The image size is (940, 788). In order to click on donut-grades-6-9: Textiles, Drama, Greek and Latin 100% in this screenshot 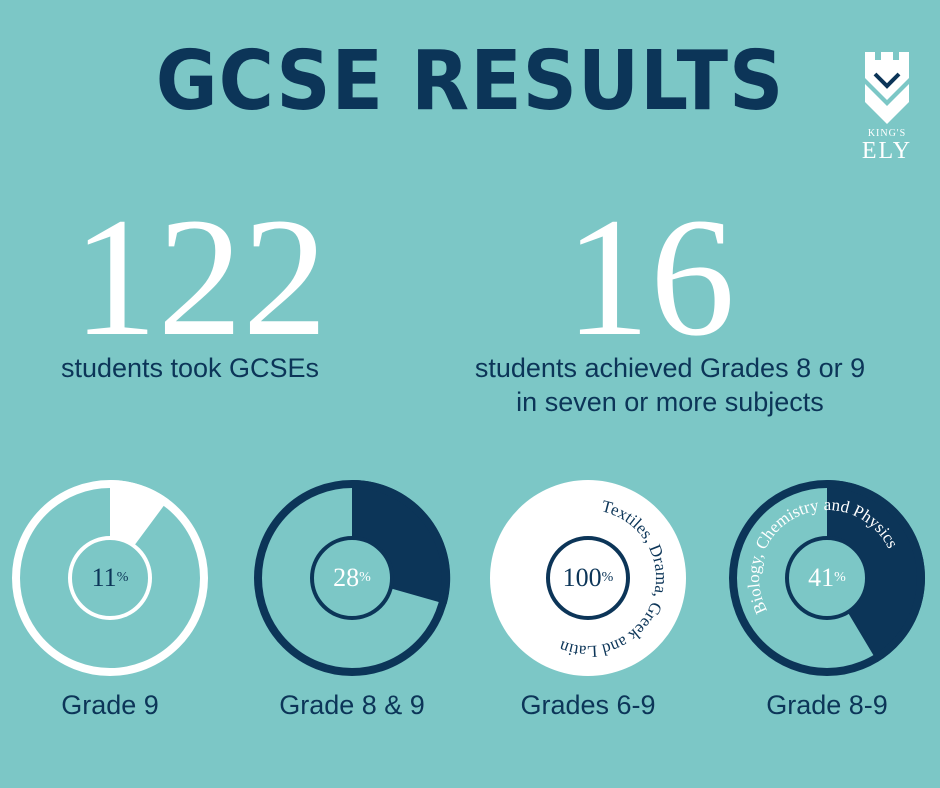, I will do `click(588, 578)`.